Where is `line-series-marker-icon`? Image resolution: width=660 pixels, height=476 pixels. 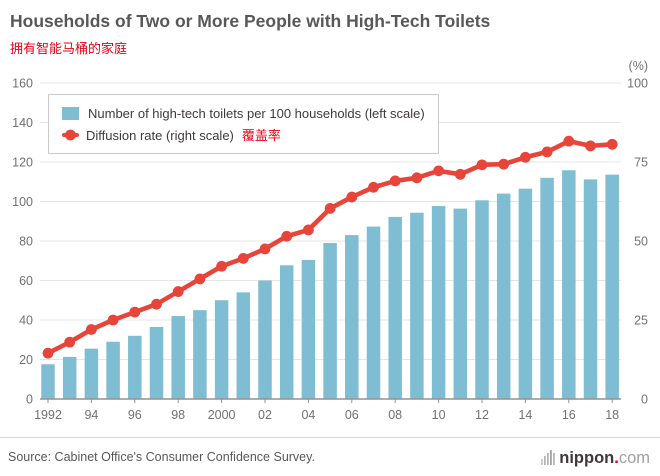 line-series-marker-icon is located at coordinates (70, 135).